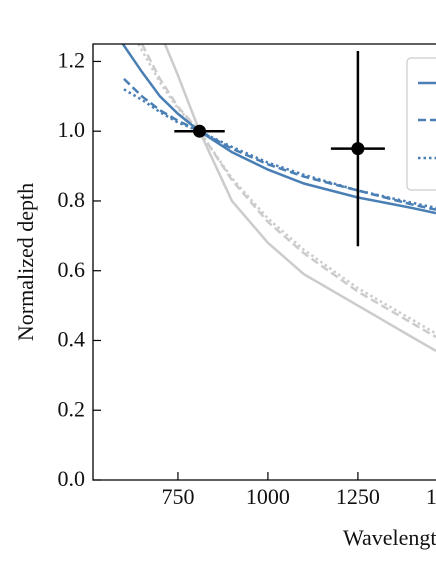 This screenshot has height=564, width=436. What do you see at coordinates (177, 496) in the screenshot?
I see `x-tick-label: 750` at bounding box center [177, 496].